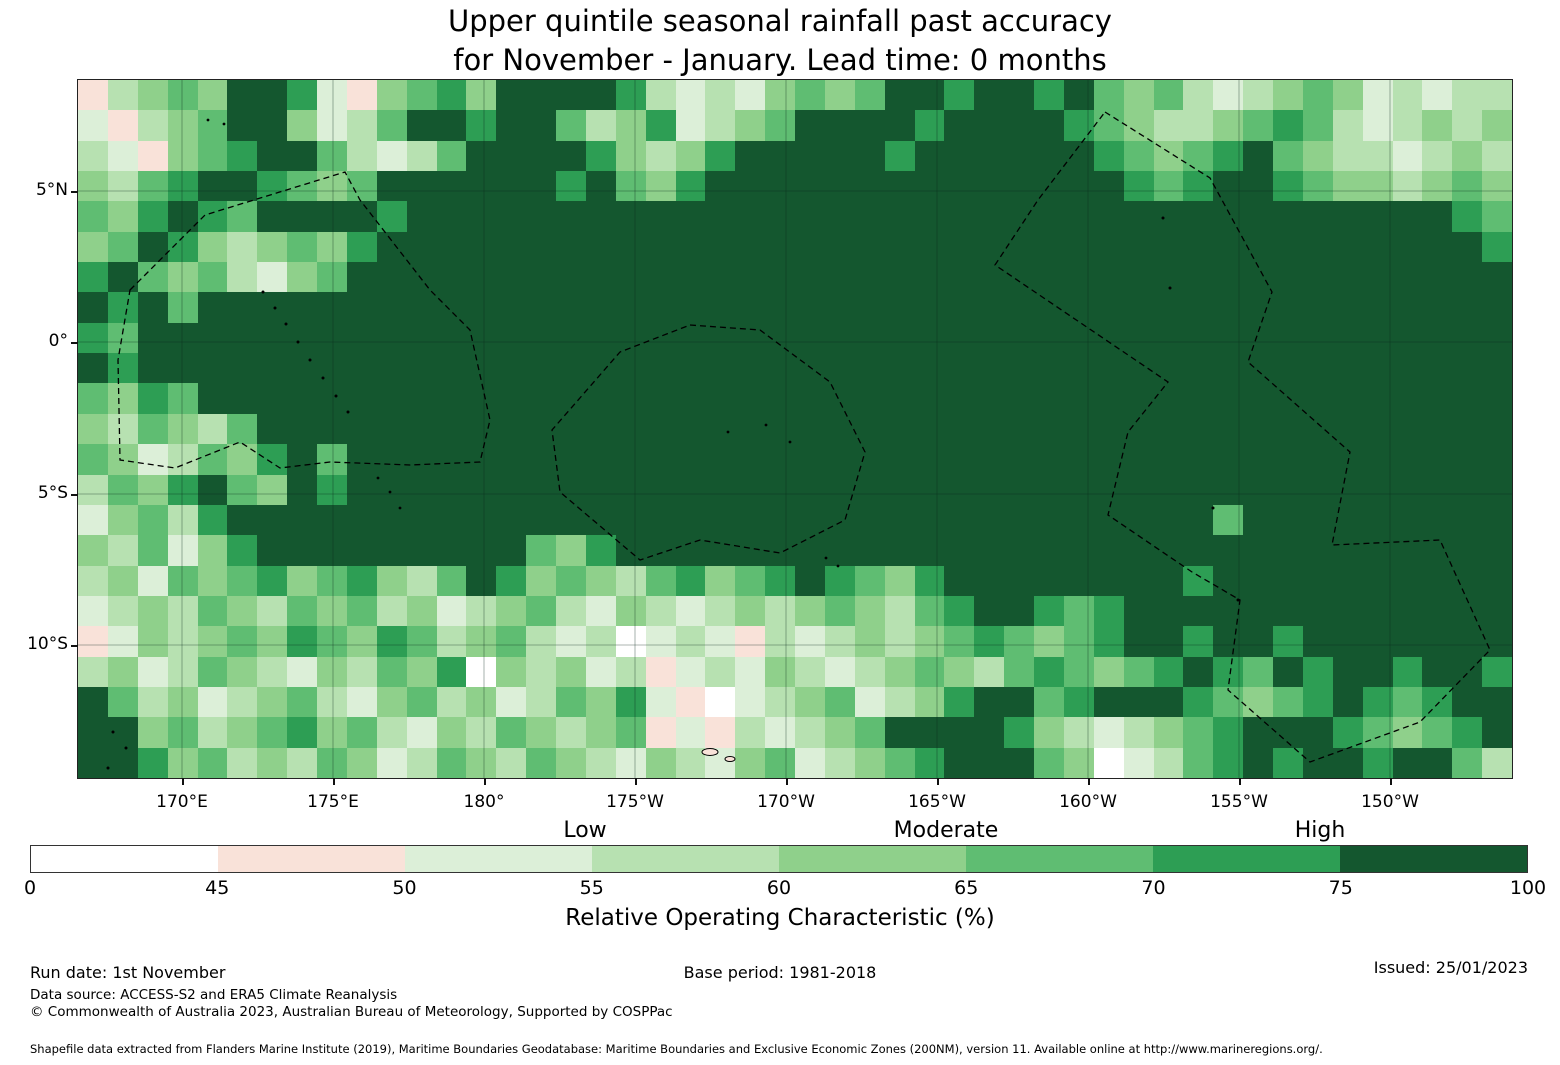 The image size is (1560, 1065). I want to click on colorbar-tick-label: 0, so click(30, 888).